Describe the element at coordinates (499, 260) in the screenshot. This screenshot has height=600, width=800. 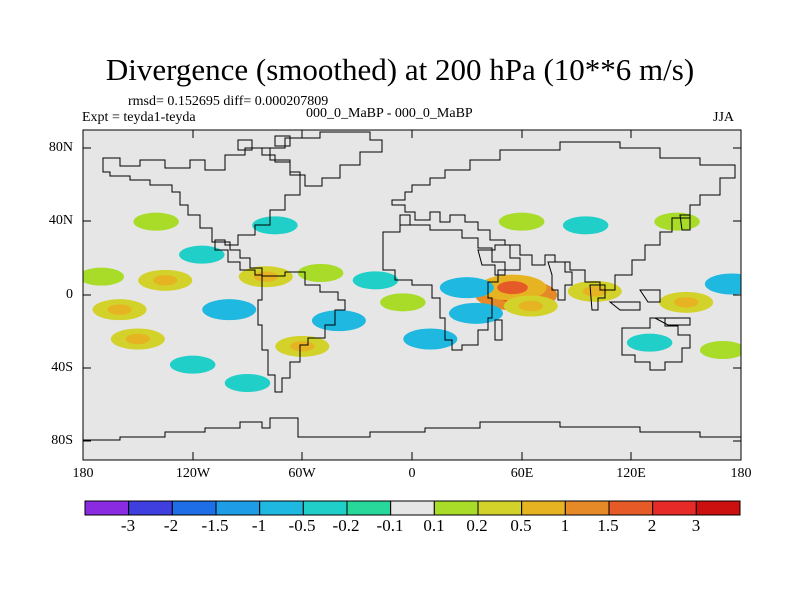
I see `coast-arabia` at that location.